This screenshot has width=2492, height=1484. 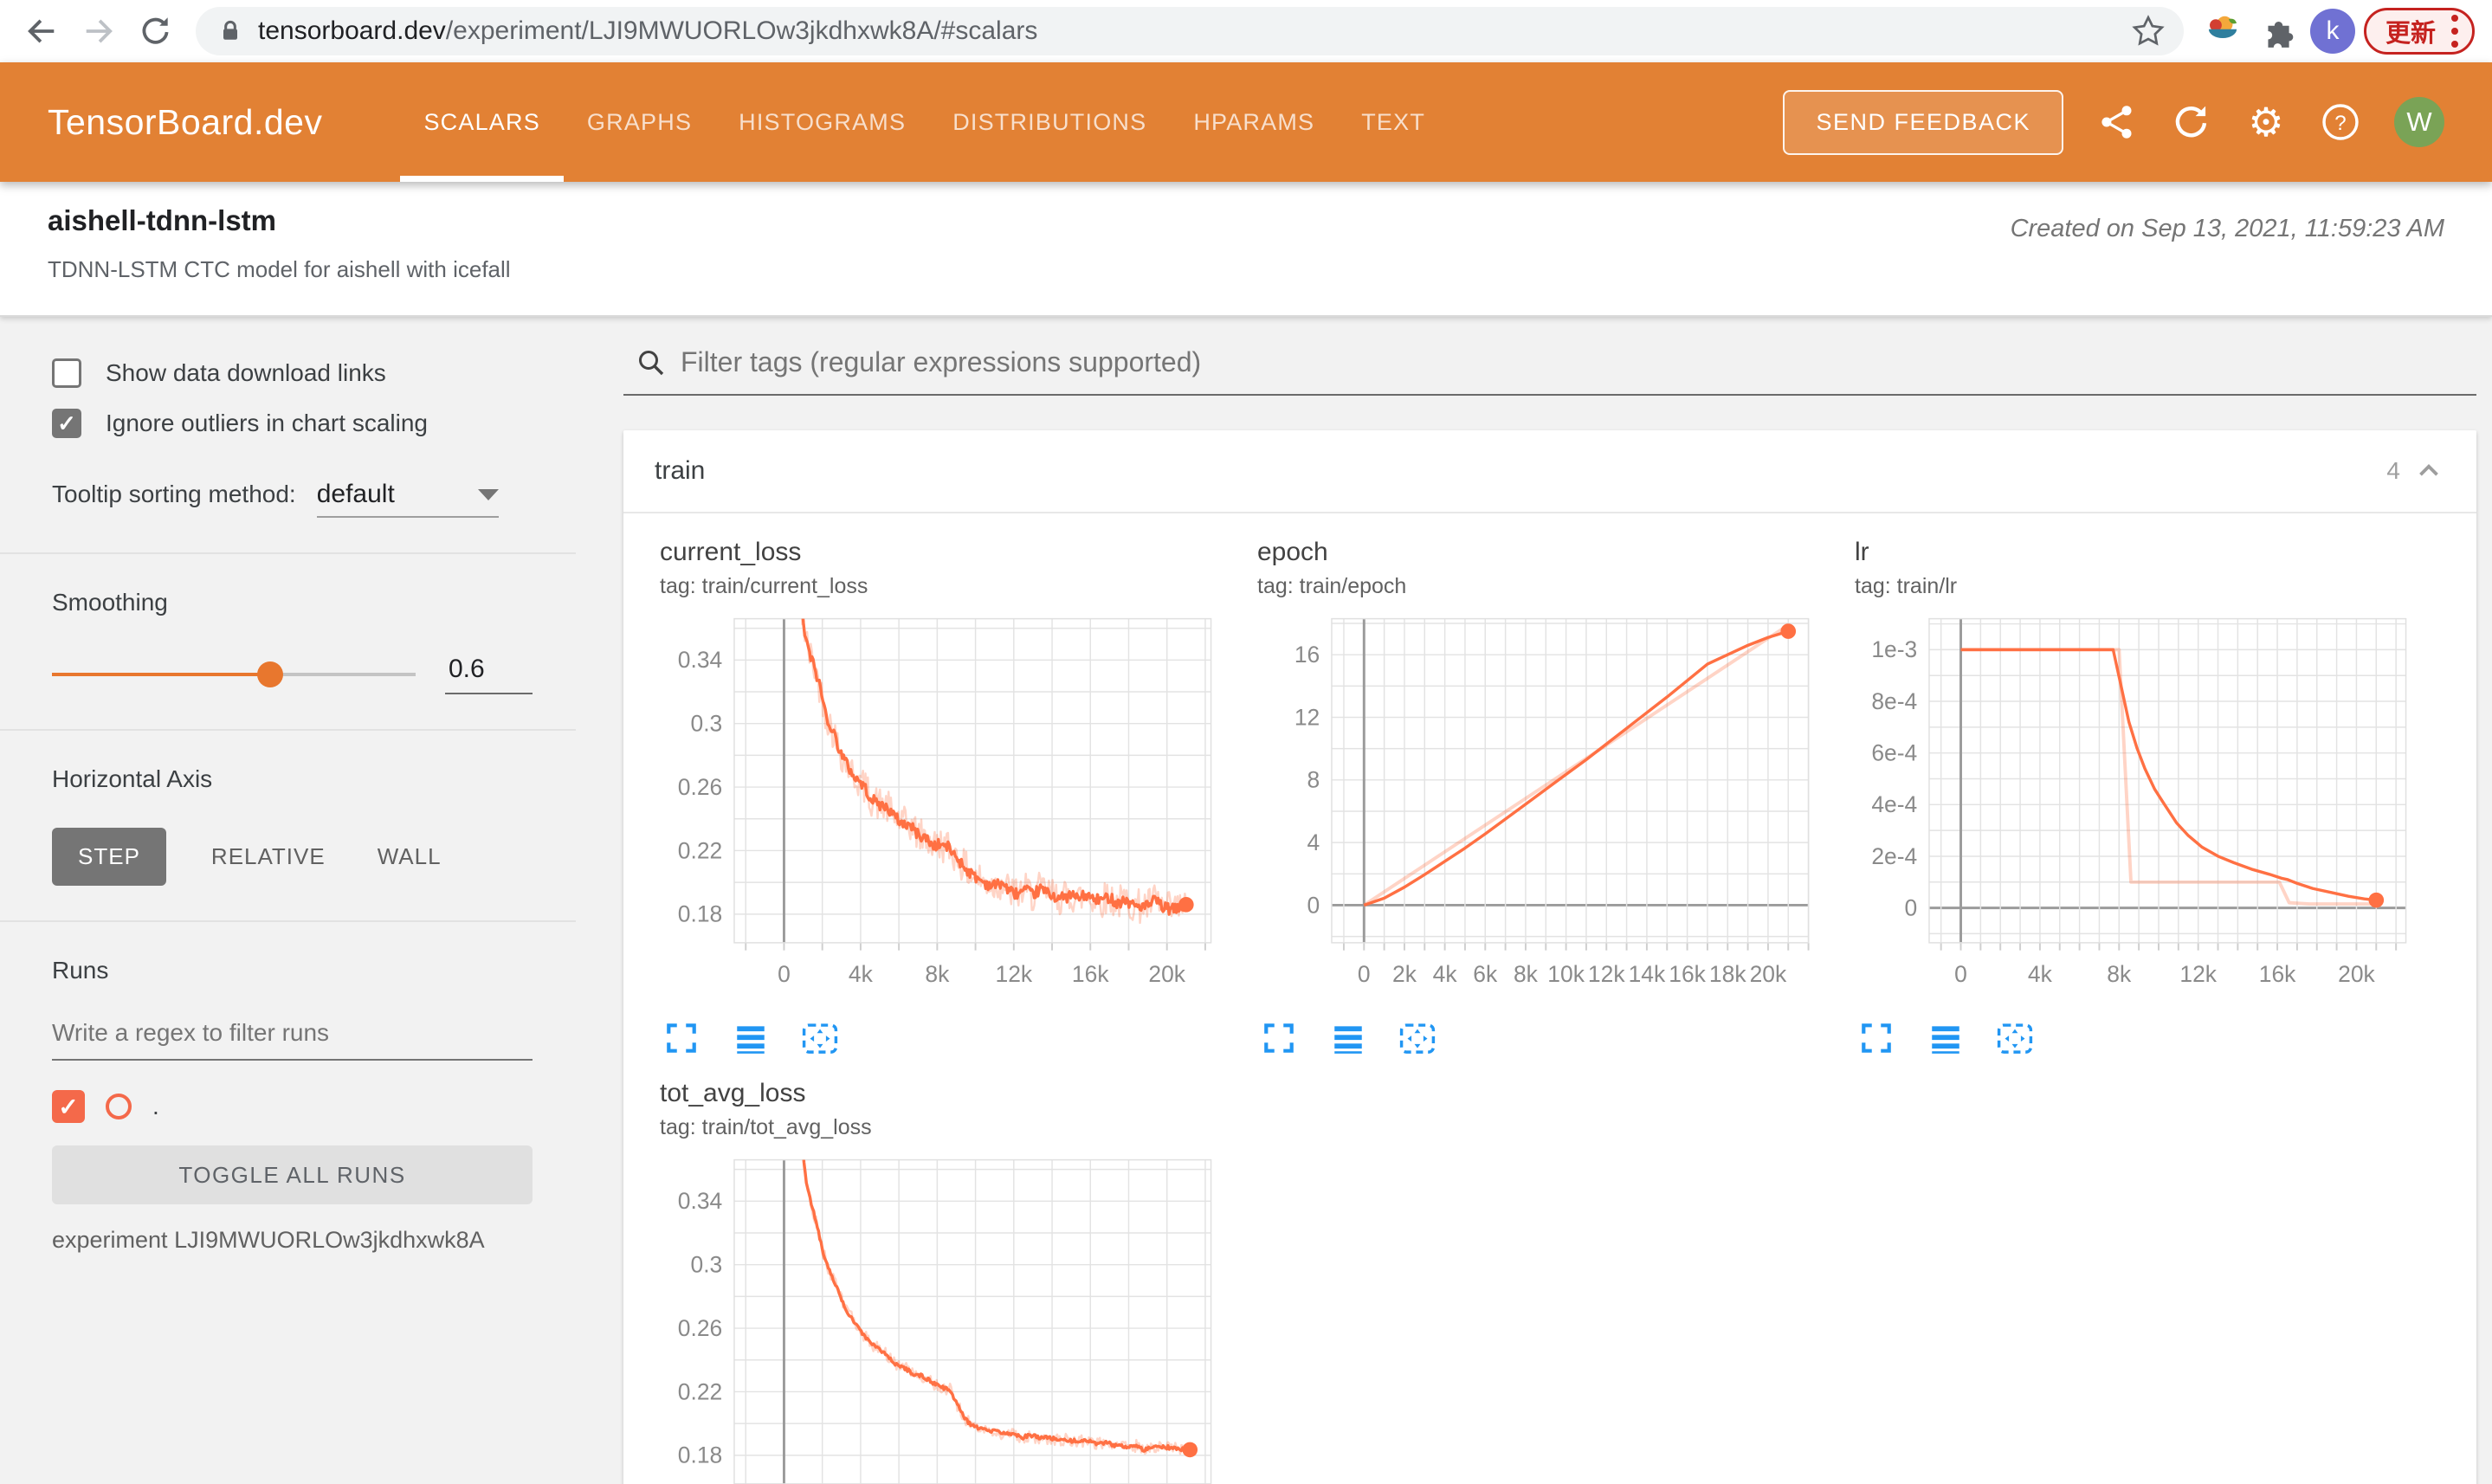 I want to click on toggle-all-runs-button: TOGGLE ALL RUNS, so click(x=292, y=1174).